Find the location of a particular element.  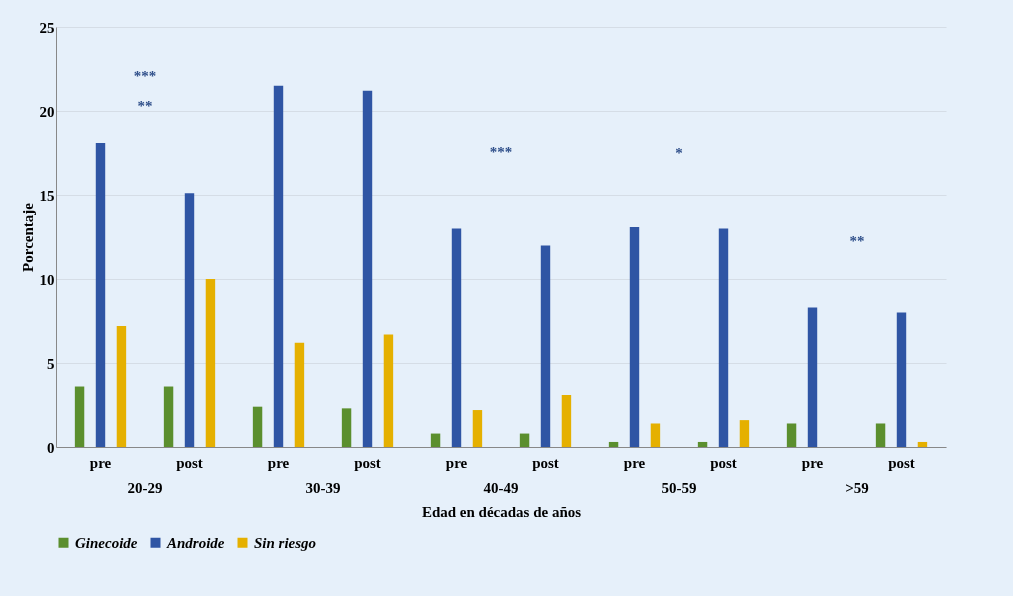

text: 50-59 is located at coordinates (679, 488).